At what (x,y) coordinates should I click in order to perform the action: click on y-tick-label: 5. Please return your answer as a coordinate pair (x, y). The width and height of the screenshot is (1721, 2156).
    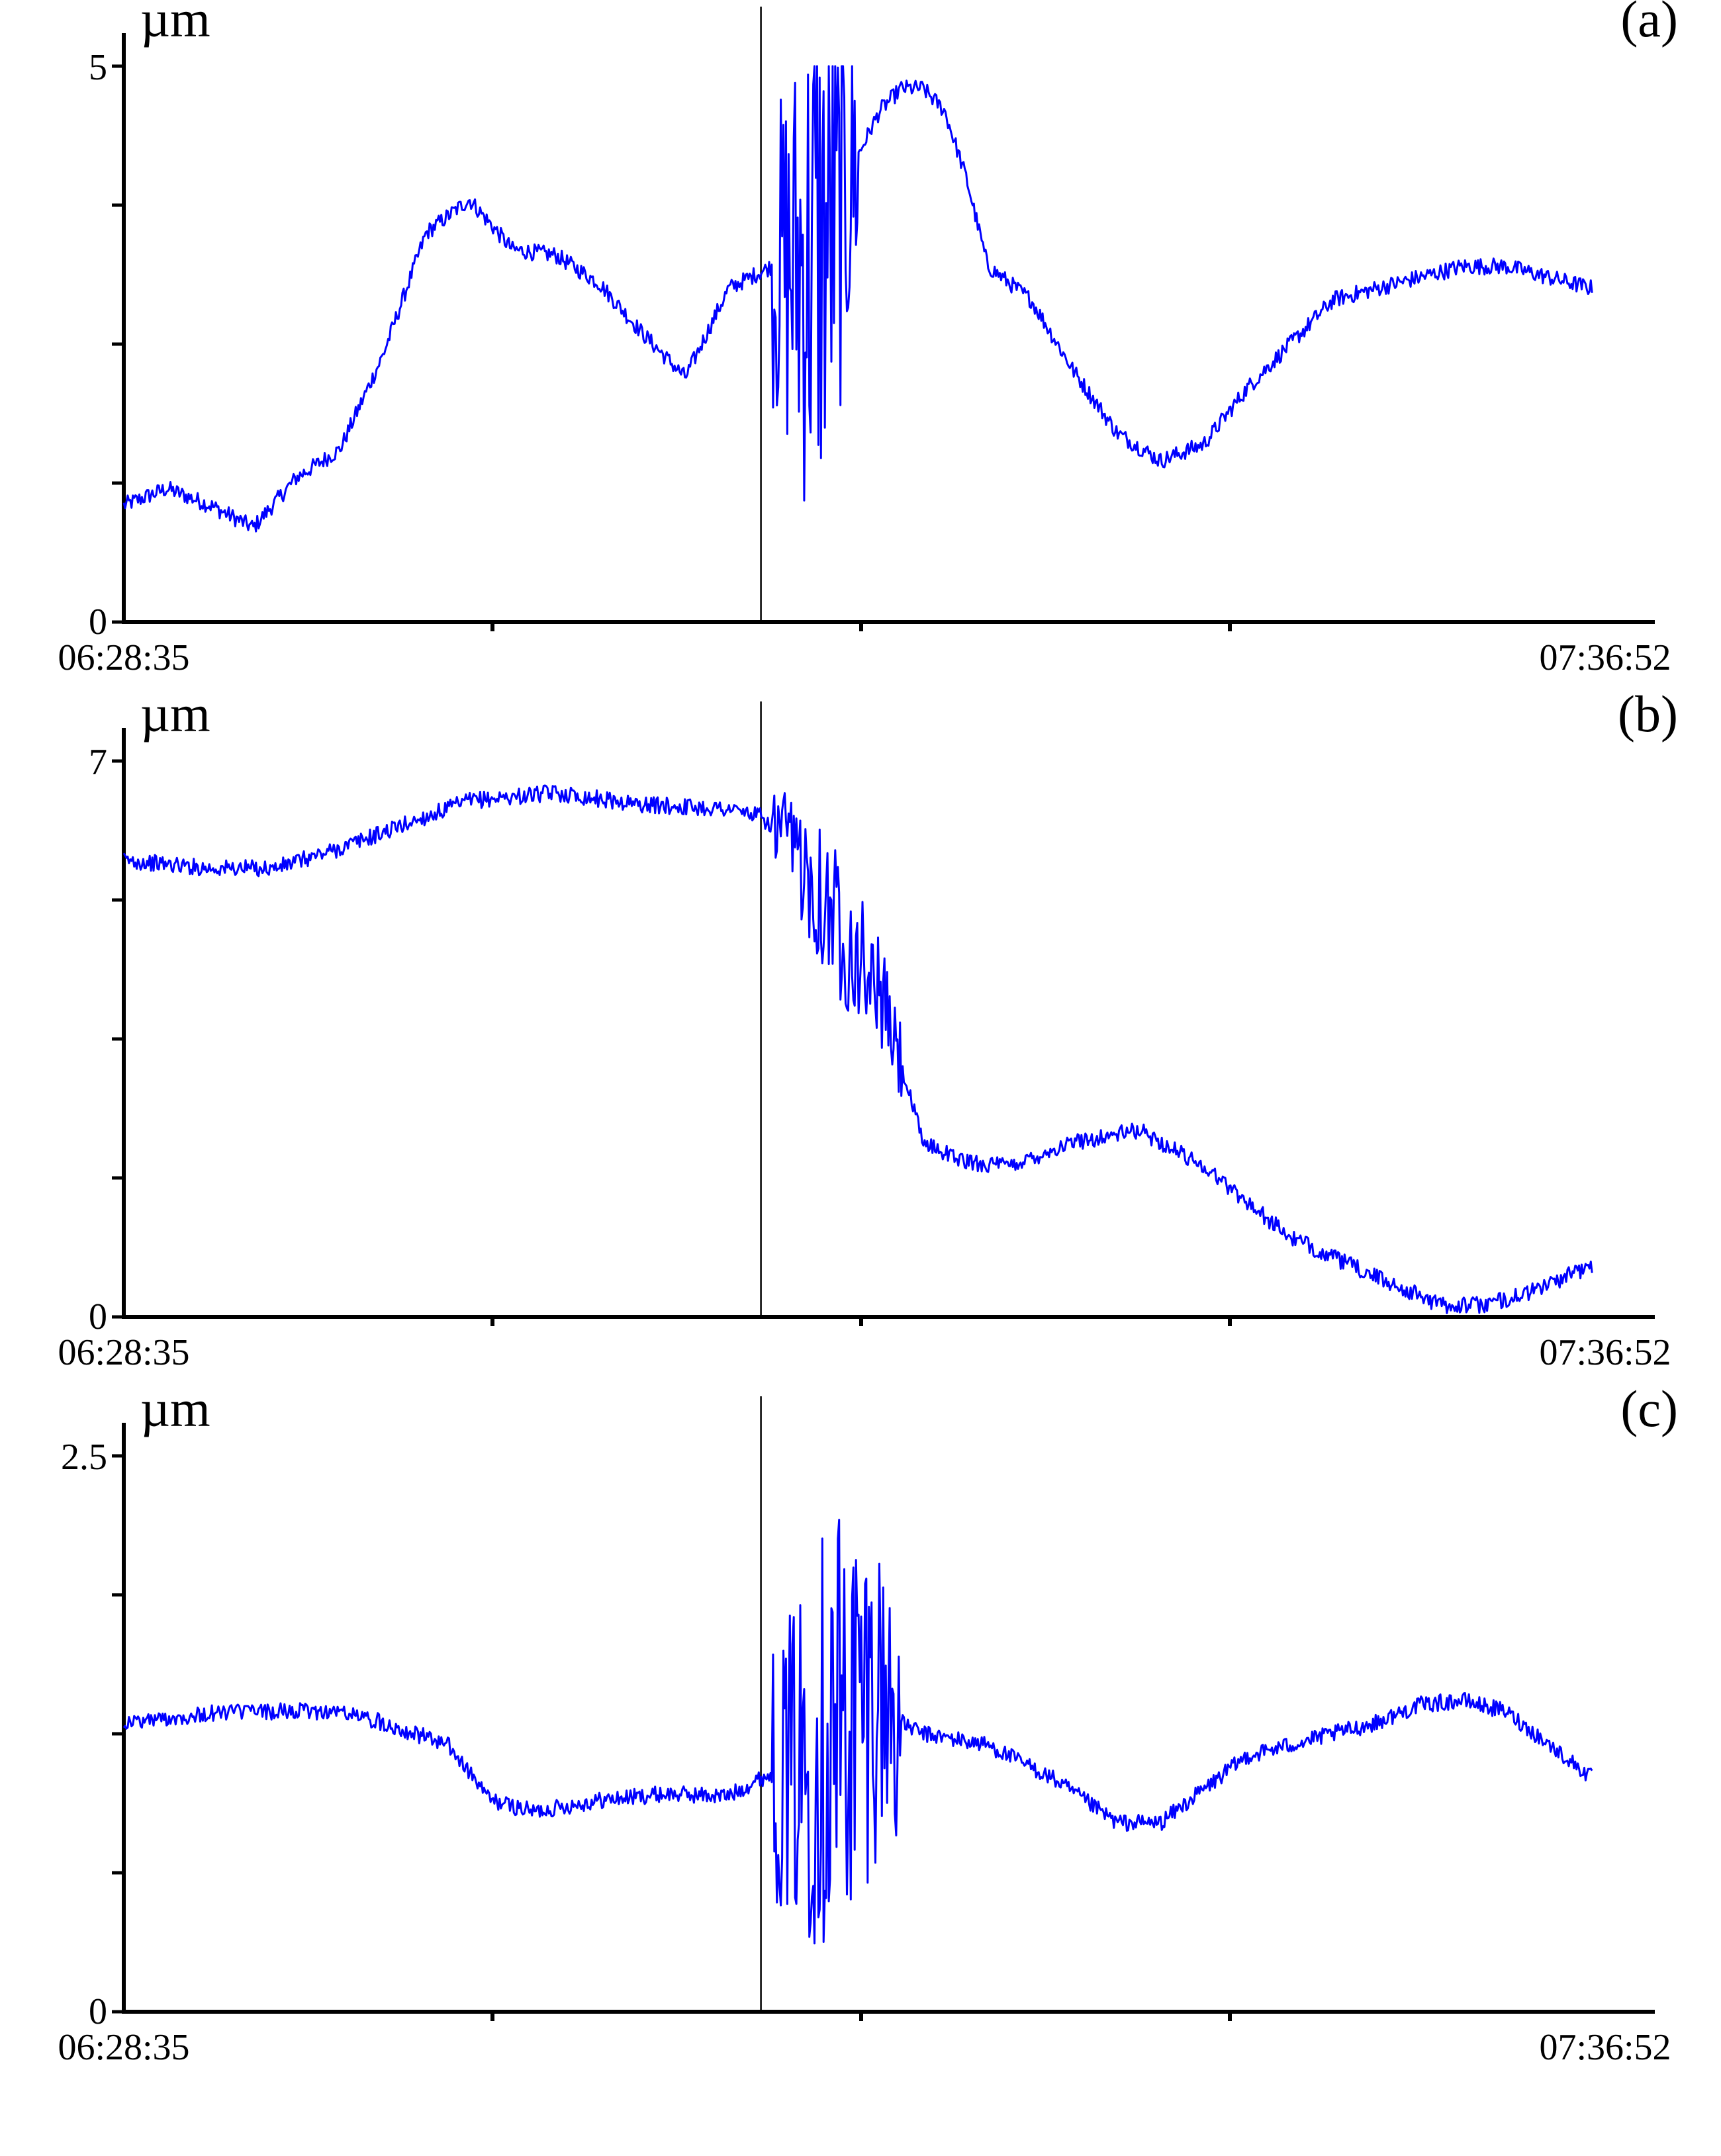
    Looking at the image, I should click on (98, 67).